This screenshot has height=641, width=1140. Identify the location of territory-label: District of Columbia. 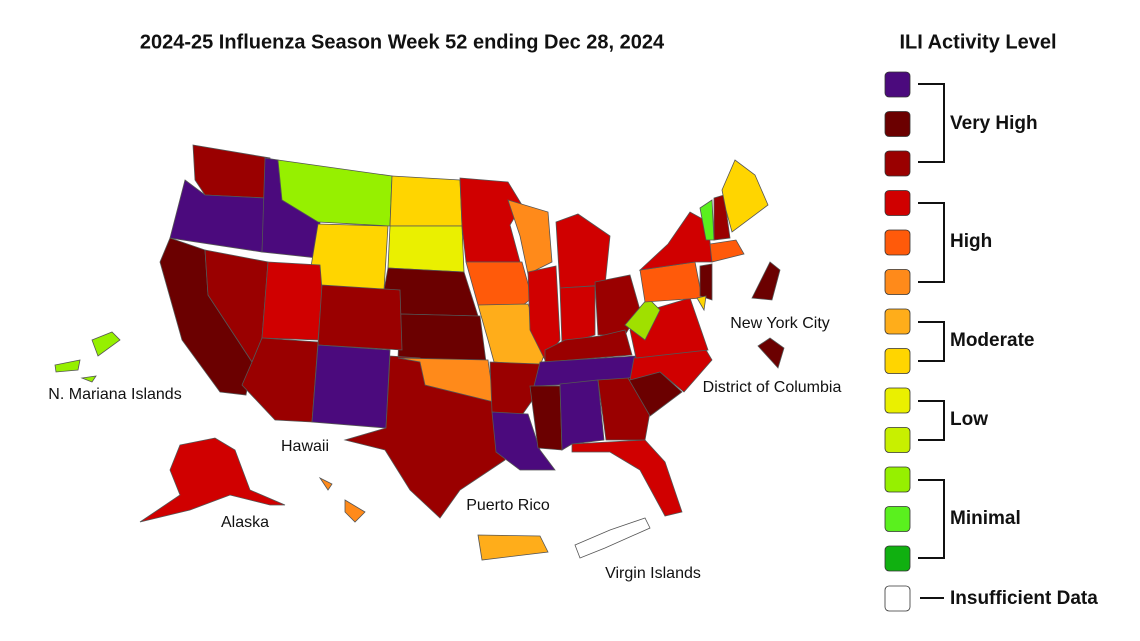
(772, 387).